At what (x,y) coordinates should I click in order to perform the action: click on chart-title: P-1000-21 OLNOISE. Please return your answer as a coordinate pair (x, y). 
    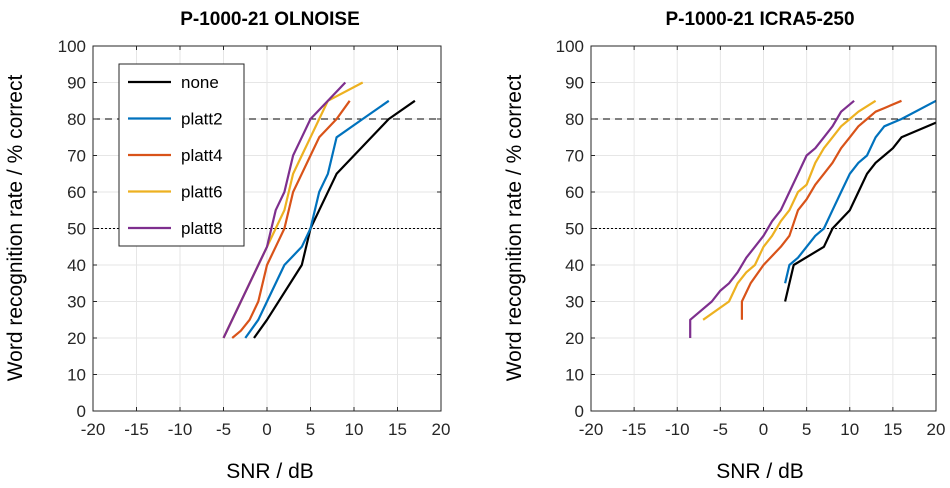
    Looking at the image, I should click on (270, 19).